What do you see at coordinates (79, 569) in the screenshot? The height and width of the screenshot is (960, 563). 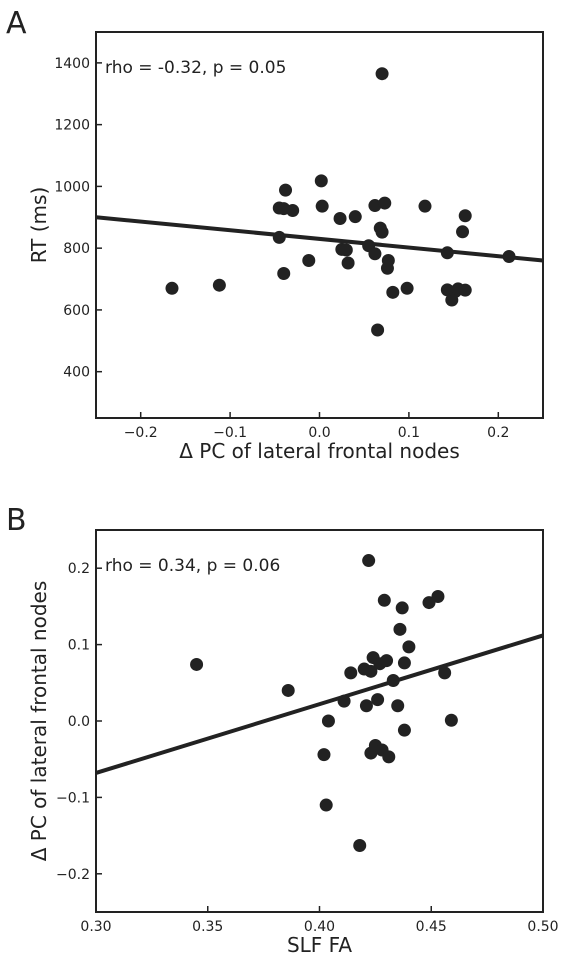 I see `plot-b-ytick-label: 0.2` at bounding box center [79, 569].